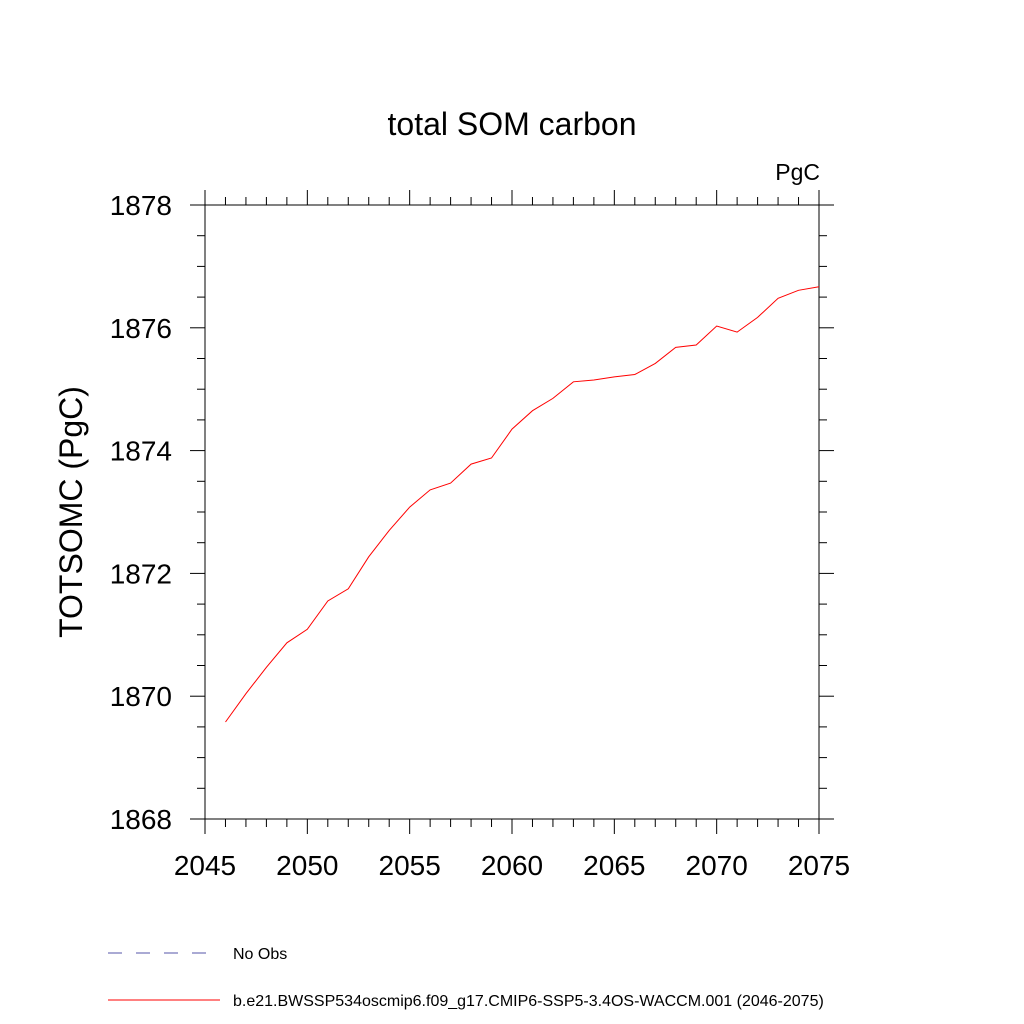 This screenshot has height=1024, width=1024. Describe the element at coordinates (260, 954) in the screenshot. I see `legend-label: No Obs` at that location.